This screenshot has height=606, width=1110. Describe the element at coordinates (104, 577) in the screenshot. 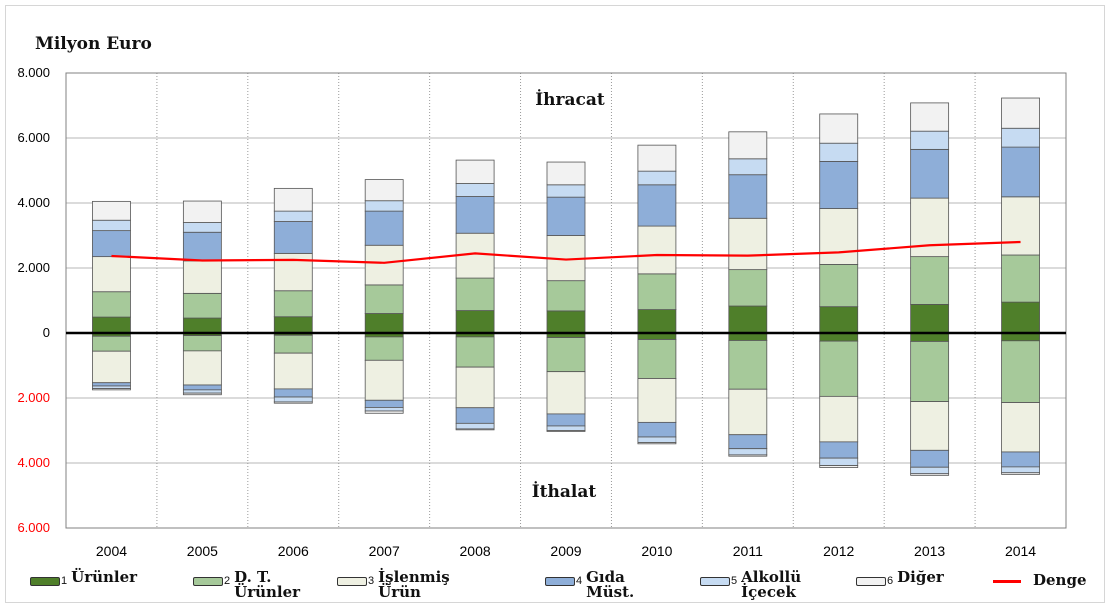

I see `legend-label: Ürünler` at that location.